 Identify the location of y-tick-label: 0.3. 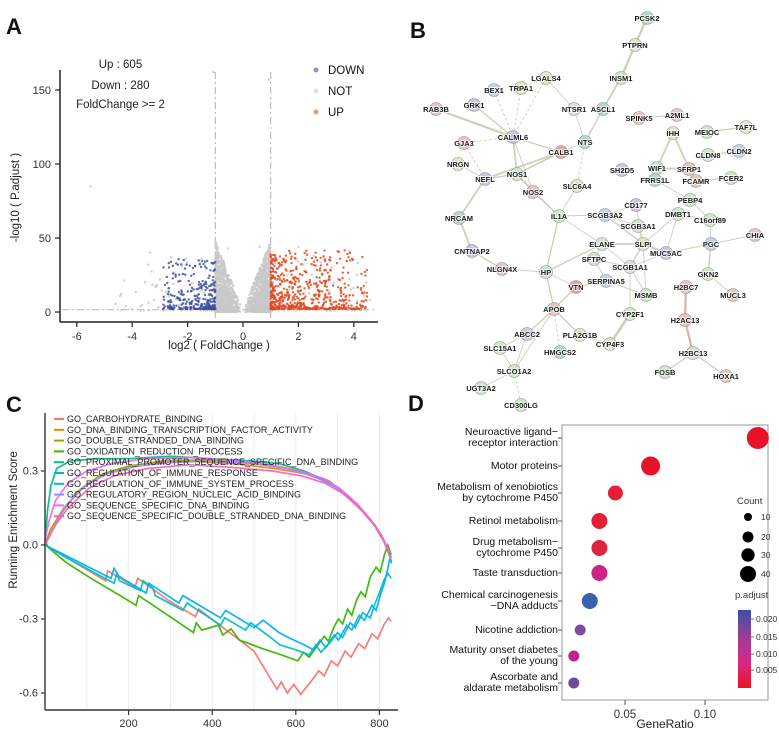
(30, 471).